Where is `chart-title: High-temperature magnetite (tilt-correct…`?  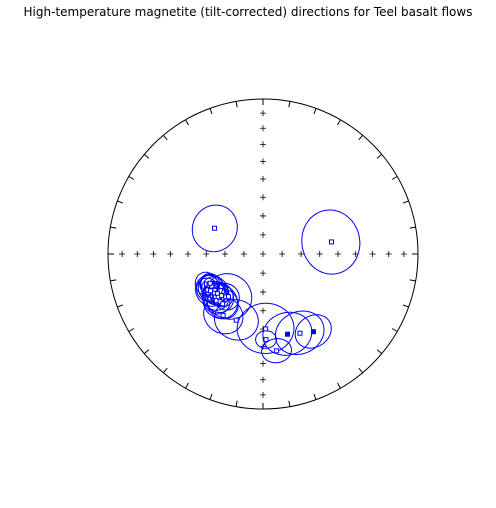 chart-title: High-temperature magnetite (tilt-correct… is located at coordinates (248, 12).